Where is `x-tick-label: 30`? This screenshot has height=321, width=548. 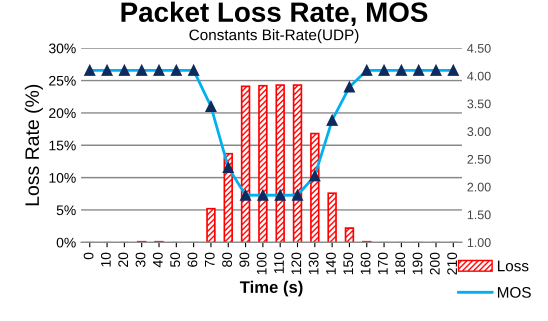
x-tick-label: 30 is located at coordinates (141, 259).